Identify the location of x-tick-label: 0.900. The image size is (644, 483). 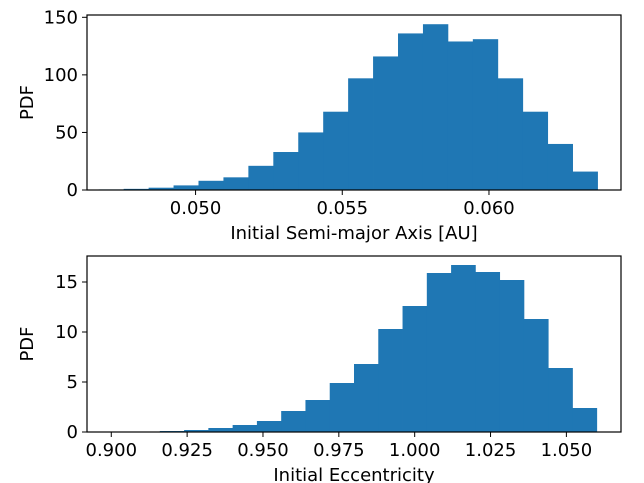
(112, 450).